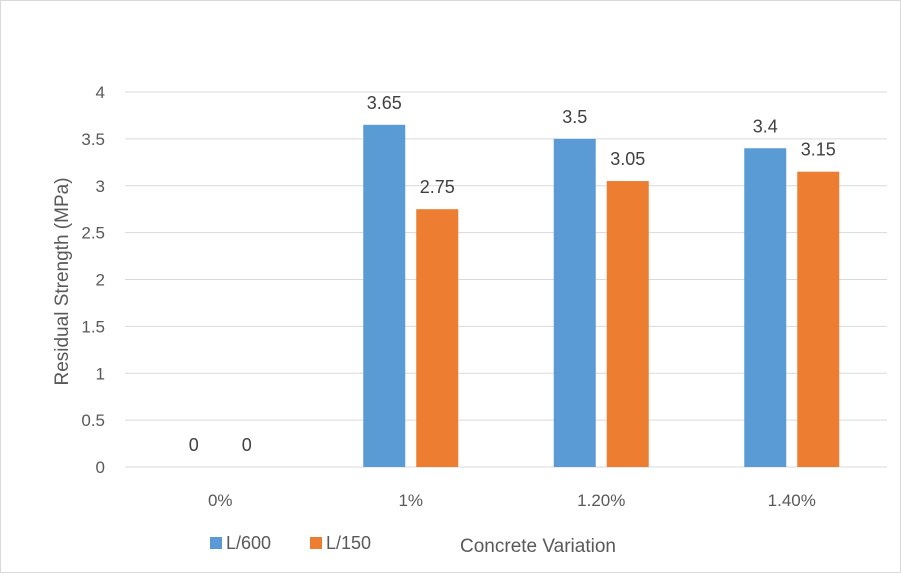  What do you see at coordinates (818, 150) in the screenshot?
I see `data-label: 3.15` at bounding box center [818, 150].